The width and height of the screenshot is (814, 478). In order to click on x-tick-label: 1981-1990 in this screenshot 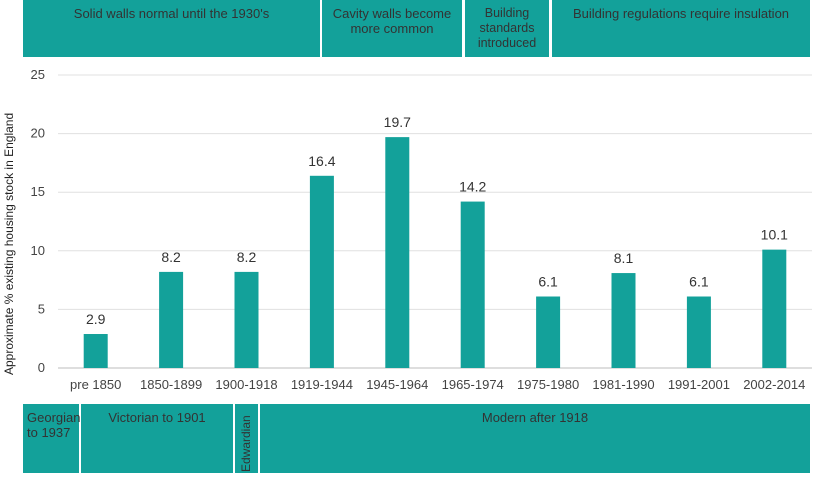, I will do `click(623, 384)`.